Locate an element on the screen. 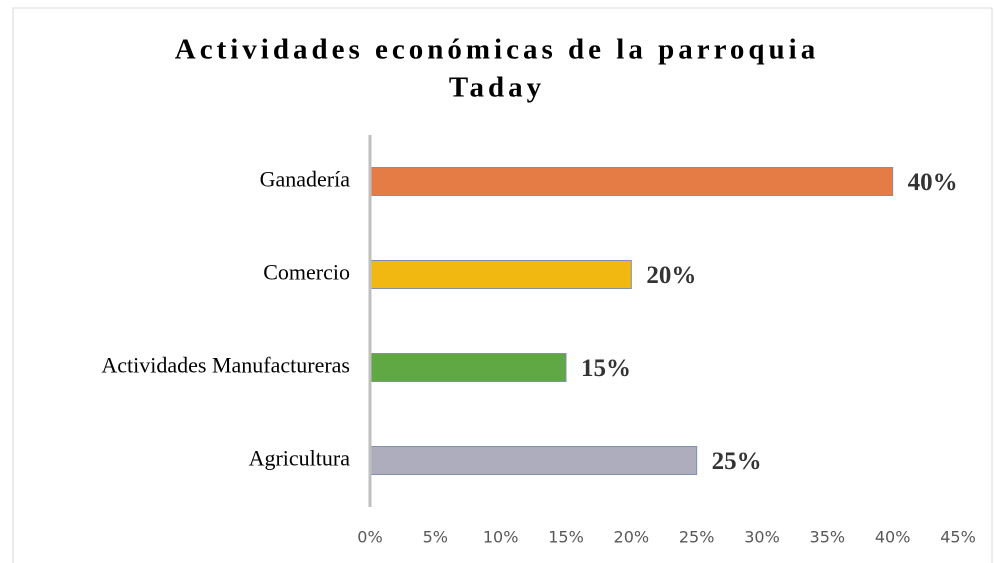 The image size is (995, 563). x-tick-label: 20% is located at coordinates (632, 537).